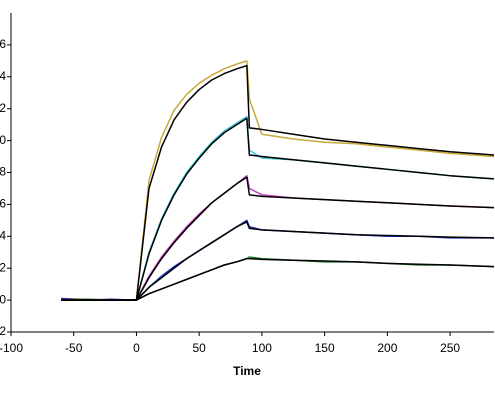 This screenshot has width=495, height=400. What do you see at coordinates (3, 331) in the screenshot?
I see `y-tick-label: -2` at bounding box center [3, 331].